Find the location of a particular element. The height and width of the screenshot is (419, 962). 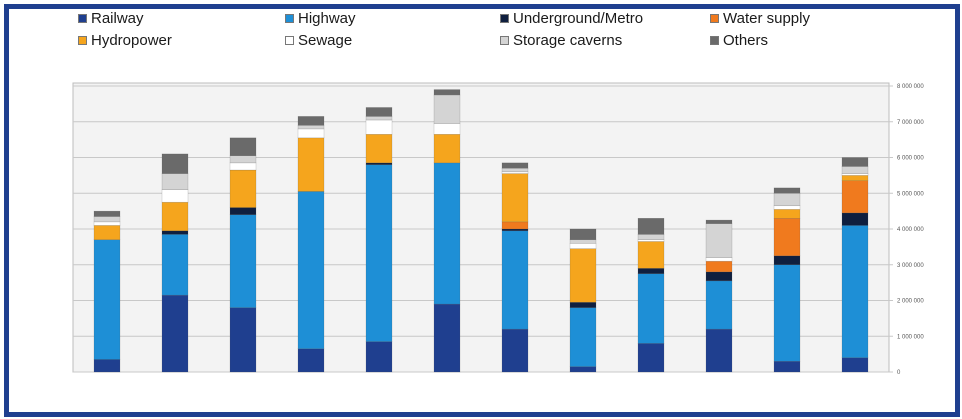

y-tick-label: 2 000 000 is located at coordinates (910, 302).